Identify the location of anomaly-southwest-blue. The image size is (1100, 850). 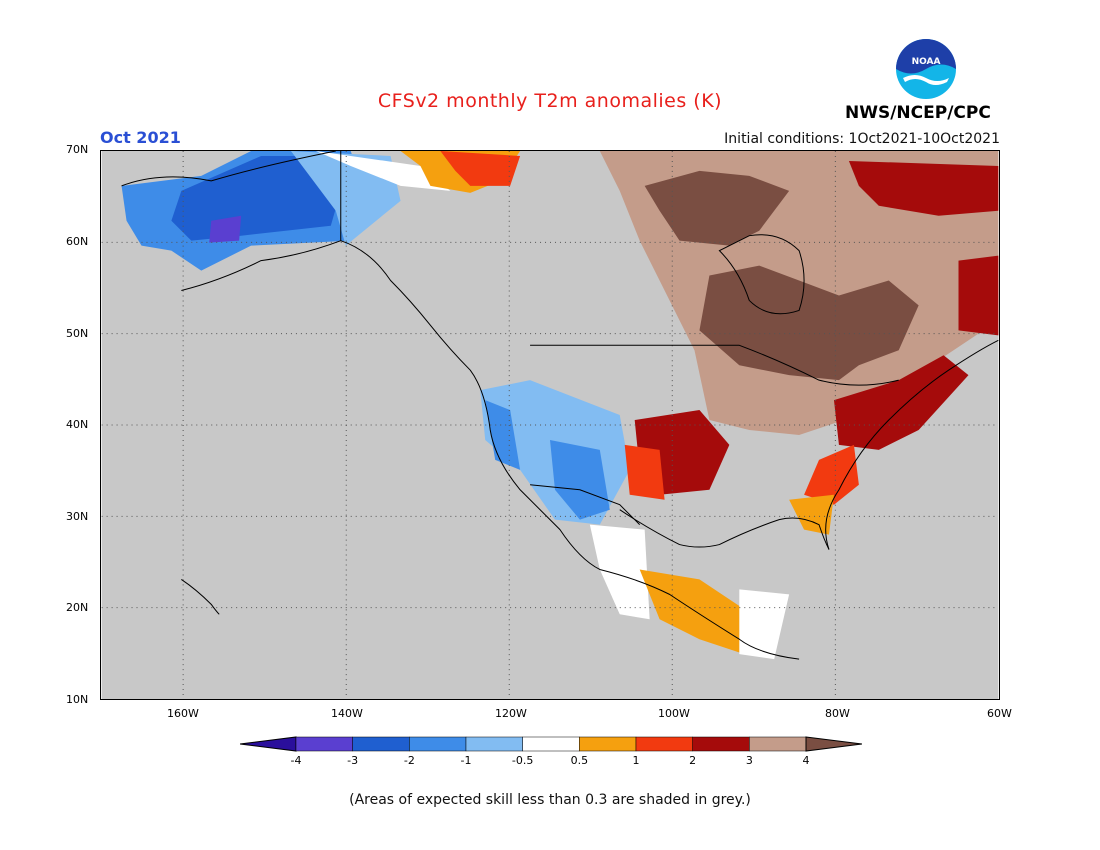
(580, 479).